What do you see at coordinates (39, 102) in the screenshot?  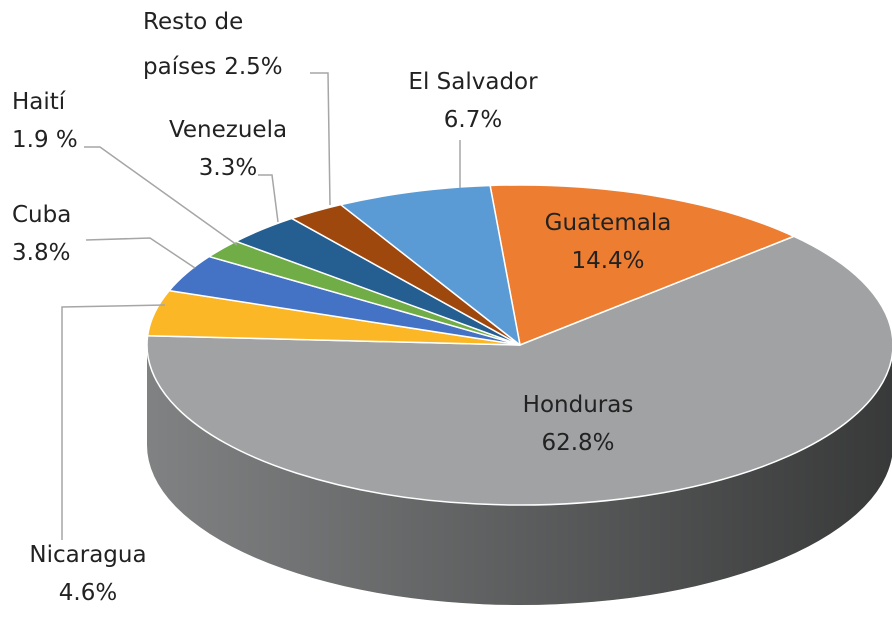 I see `category-label: Haití` at bounding box center [39, 102].